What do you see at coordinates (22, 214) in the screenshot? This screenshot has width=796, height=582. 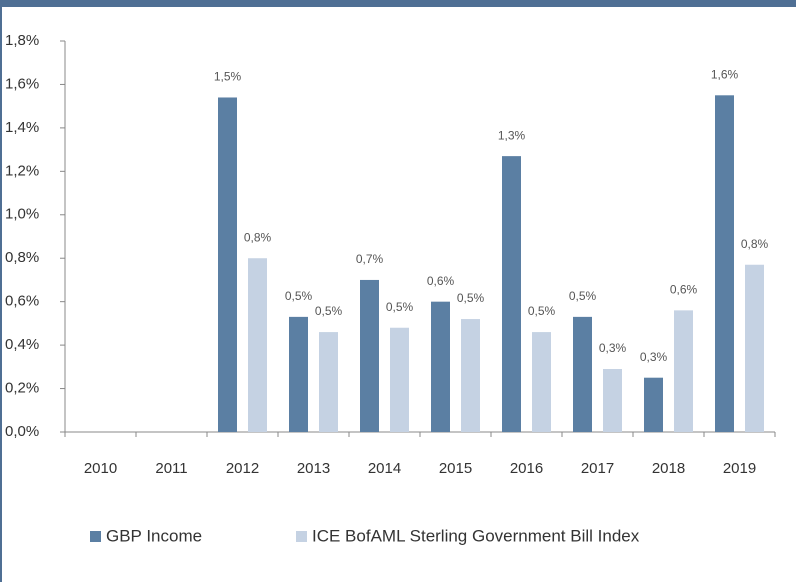 I see `y-tick-label: 1,0%` at bounding box center [22, 214].